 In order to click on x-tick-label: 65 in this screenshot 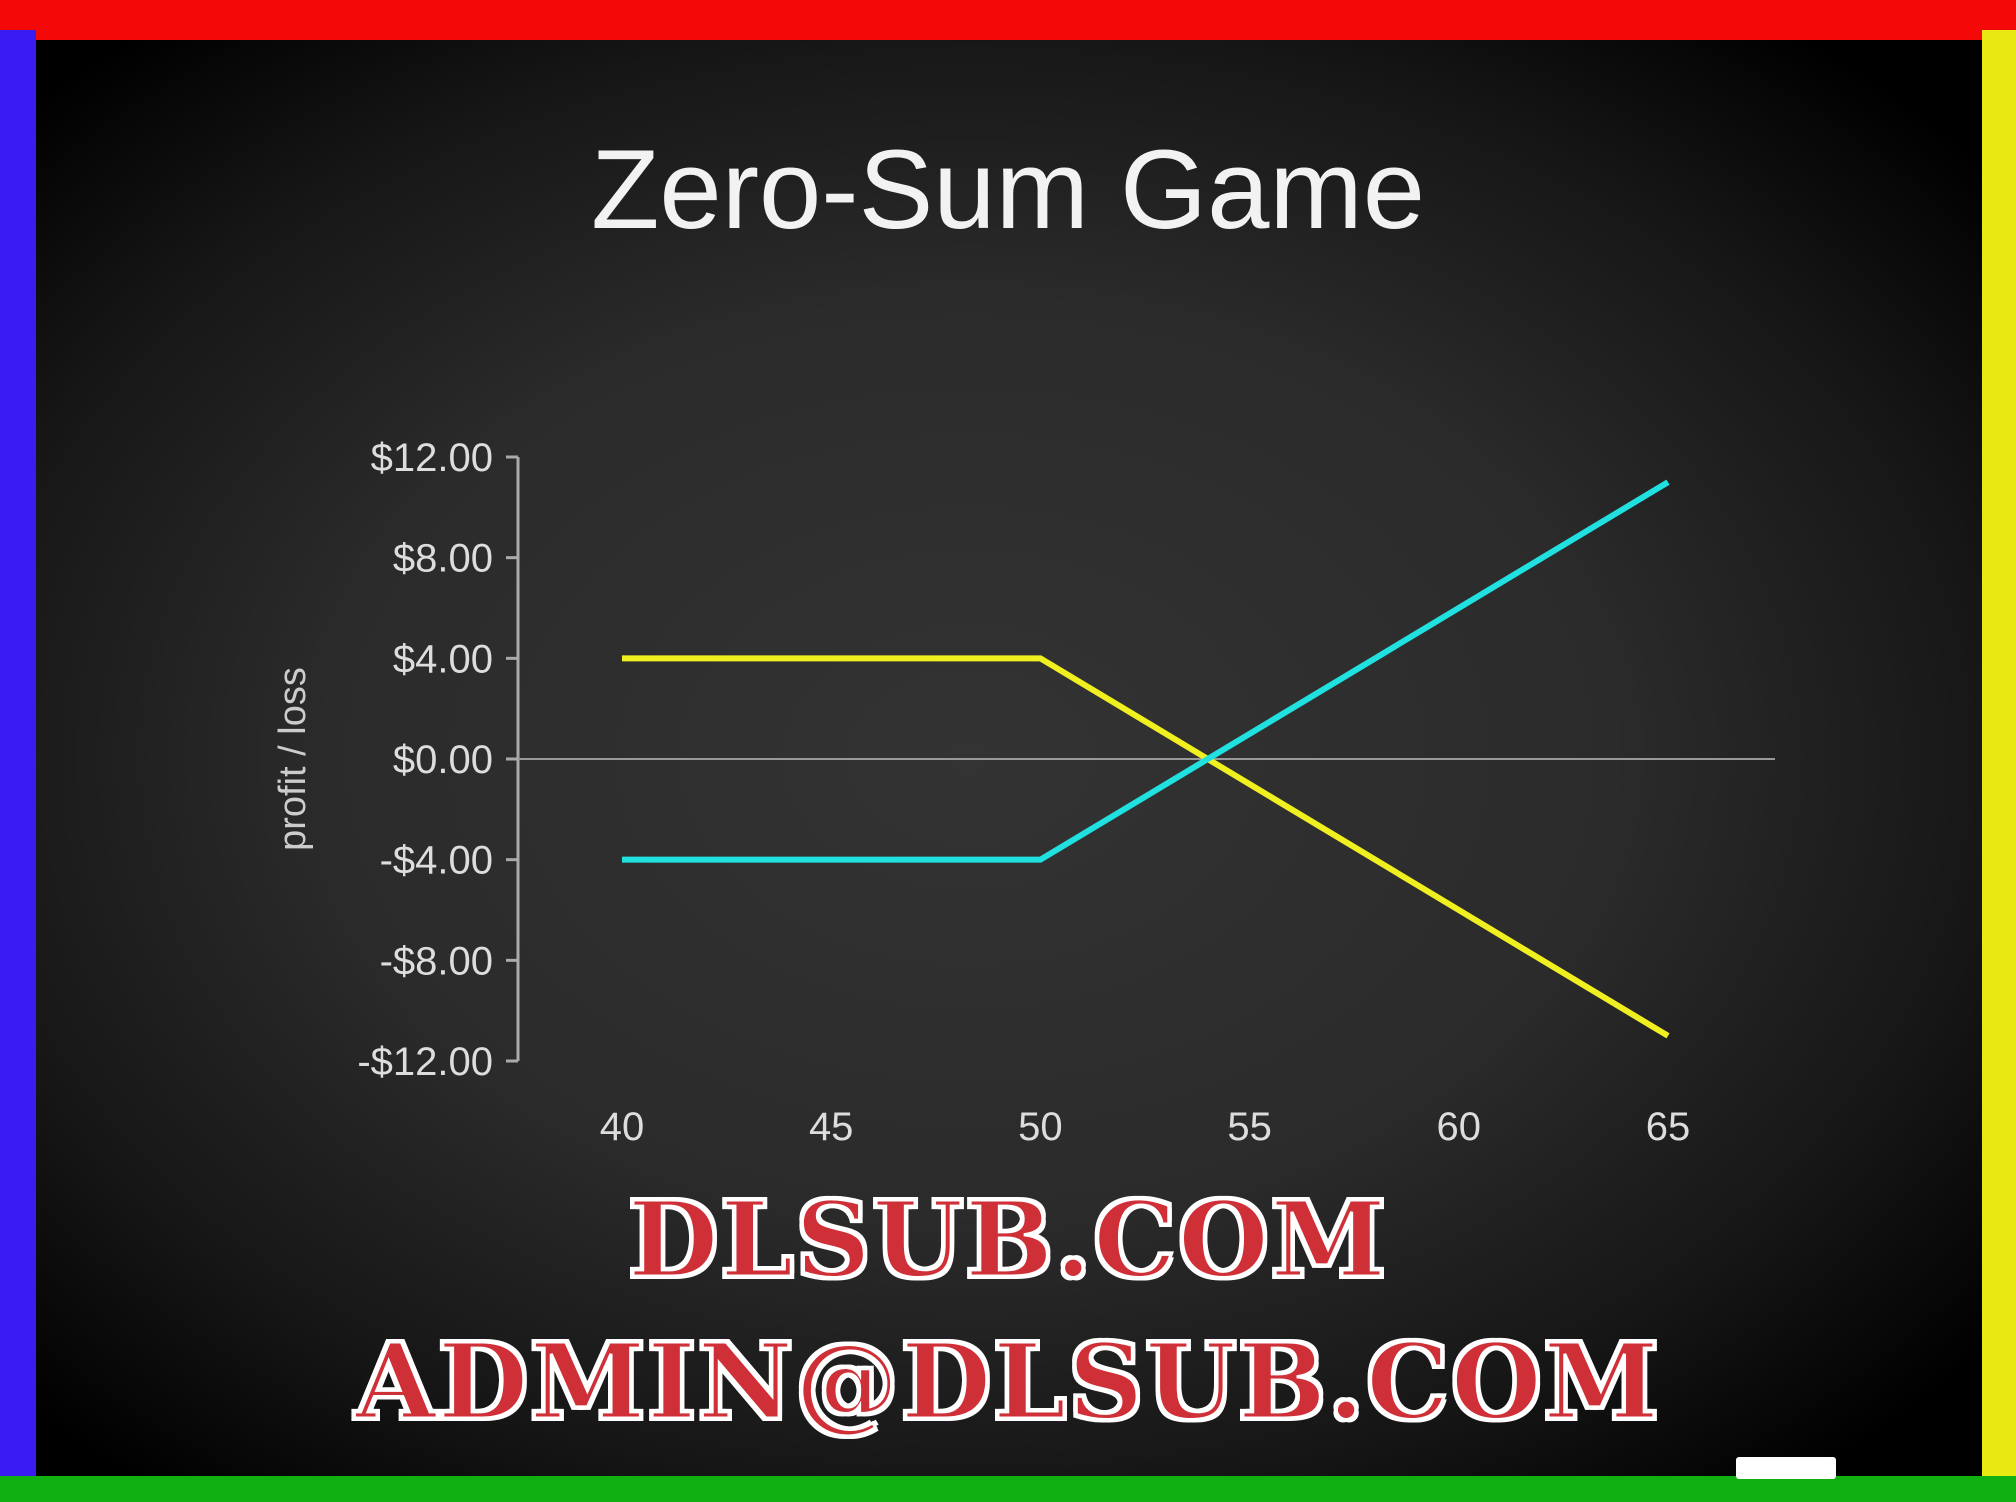, I will do `click(1668, 1127)`.